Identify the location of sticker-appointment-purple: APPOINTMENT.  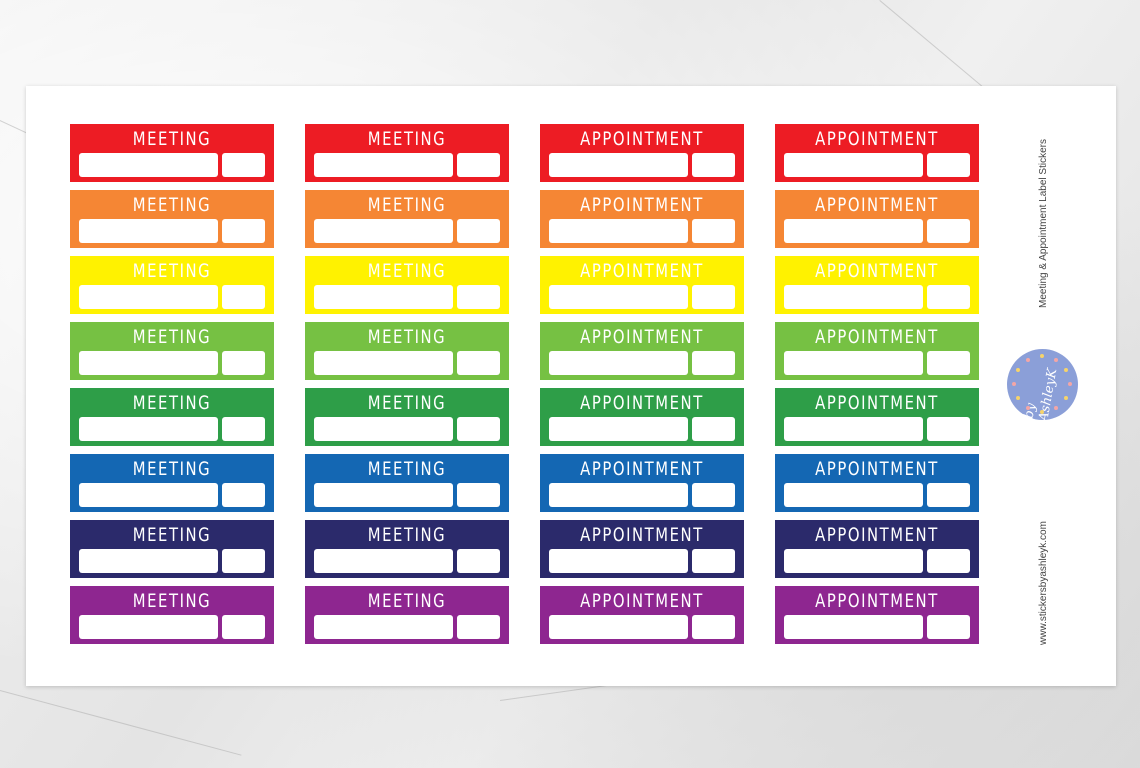
(877, 615).